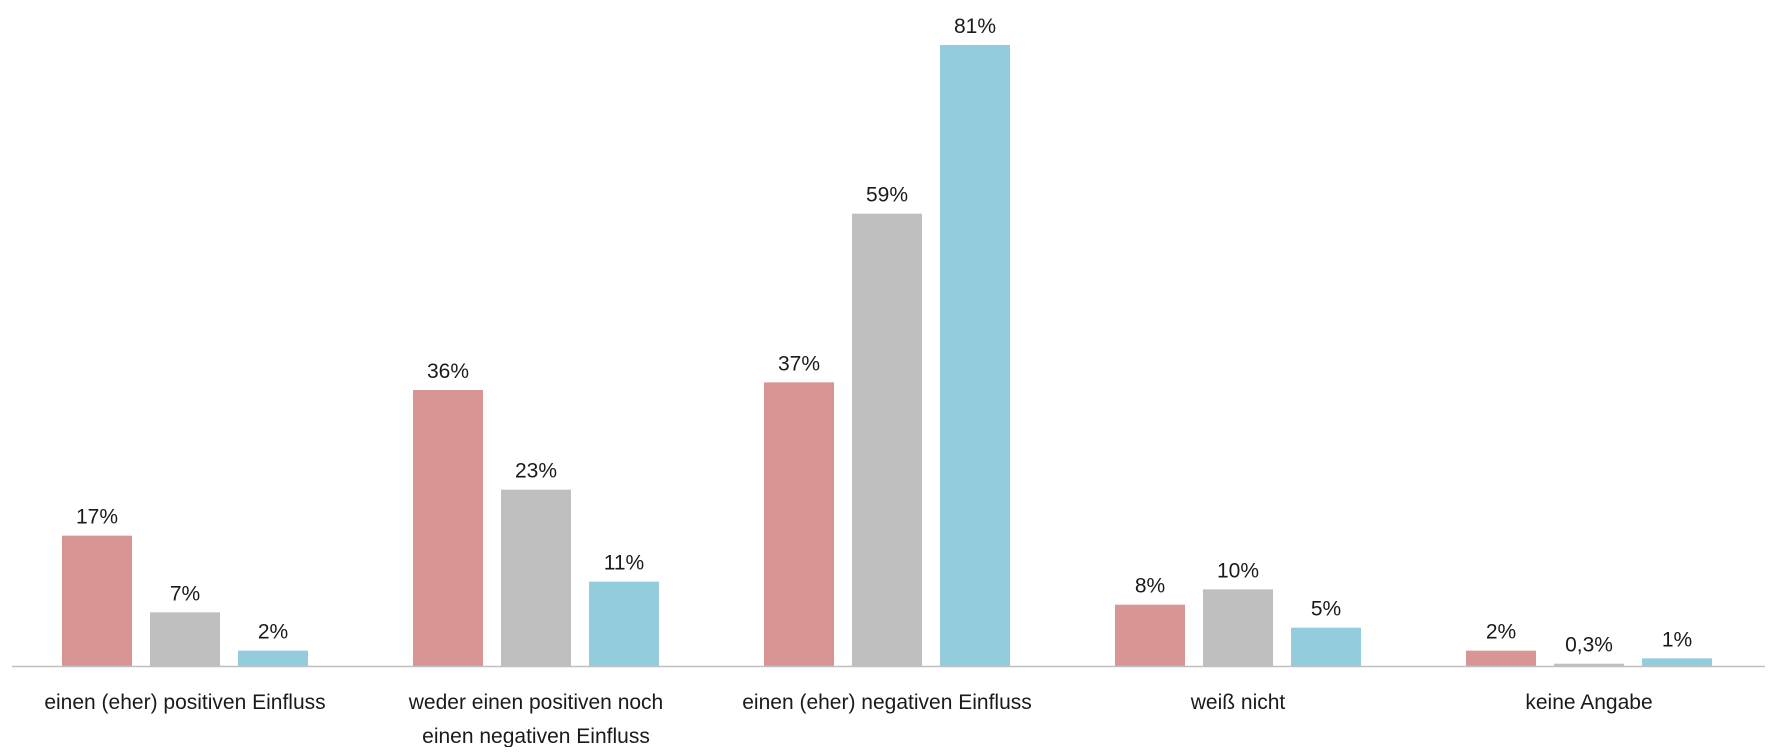 This screenshot has height=752, width=1769. I want to click on category-label-3: einen (eher) negativen Einfluss, so click(887, 702).